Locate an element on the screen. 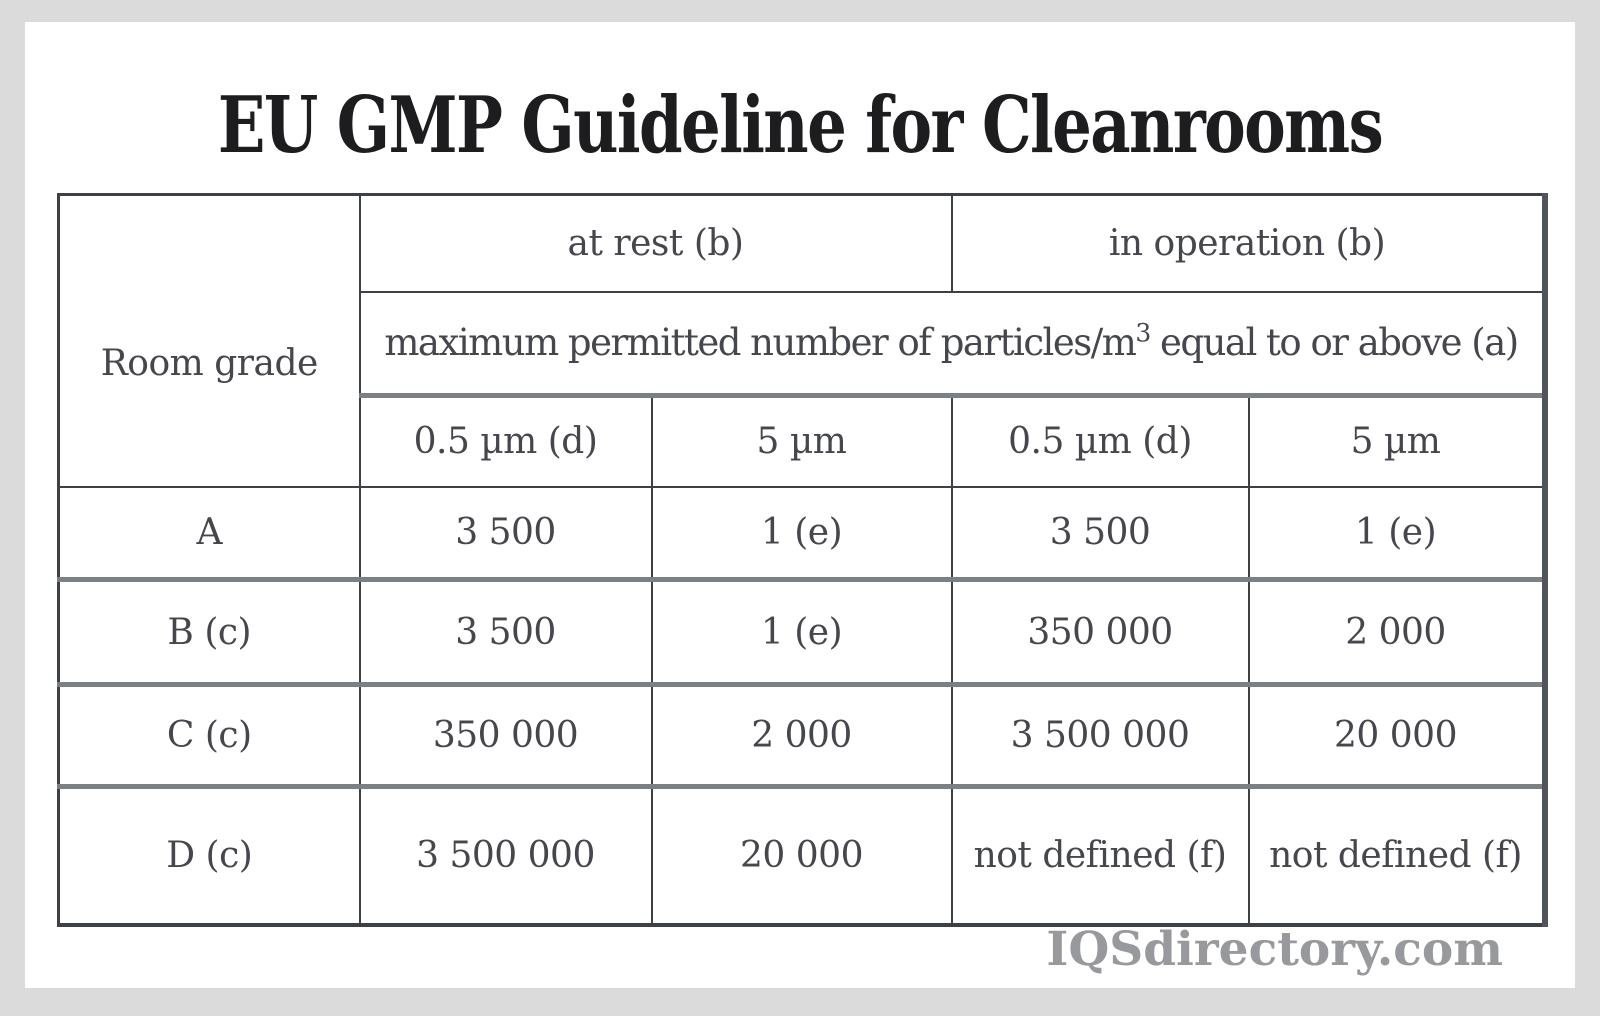 This screenshot has width=1600, height=1016. iqsdirectory-watermark: IQSdirectory.com is located at coordinates (1274, 949).